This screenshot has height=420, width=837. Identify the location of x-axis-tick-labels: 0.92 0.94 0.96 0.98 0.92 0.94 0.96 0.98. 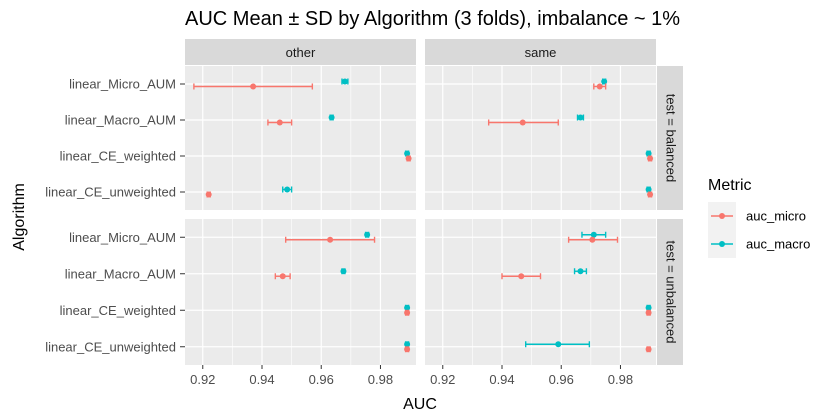
(411, 376).